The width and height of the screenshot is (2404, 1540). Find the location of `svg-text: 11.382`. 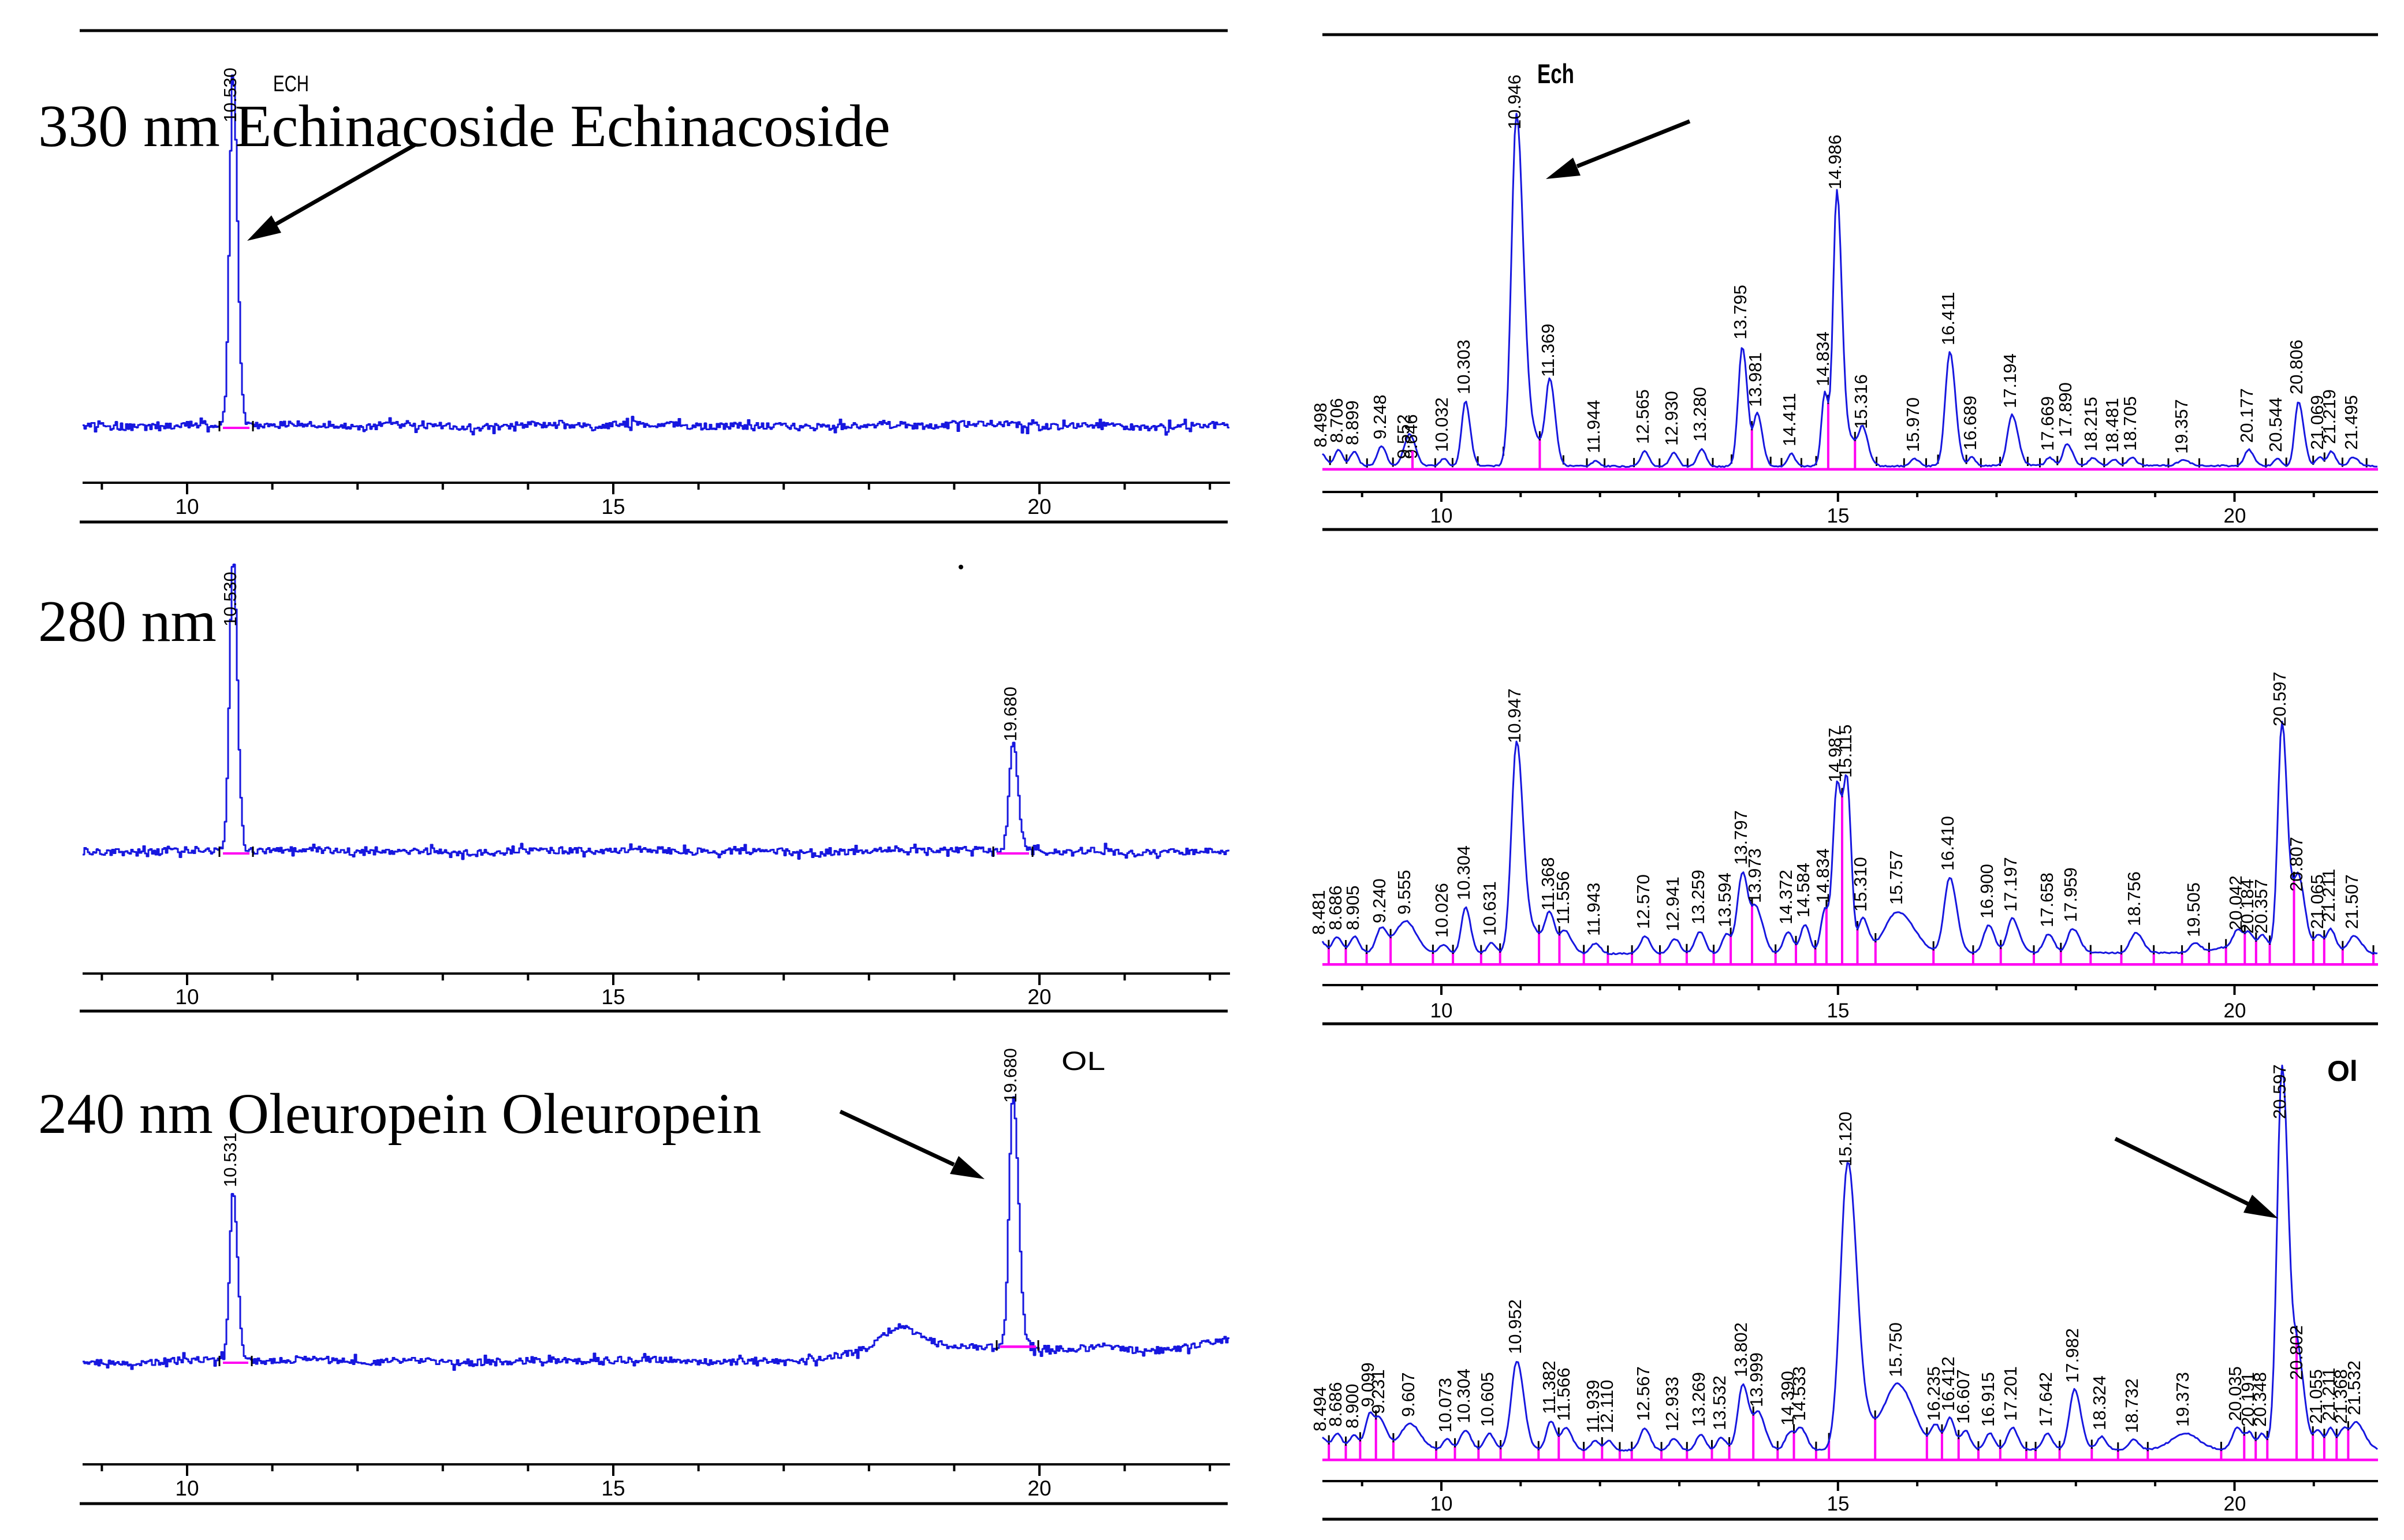

svg-text: 11.382 is located at coordinates (1549, 1387).